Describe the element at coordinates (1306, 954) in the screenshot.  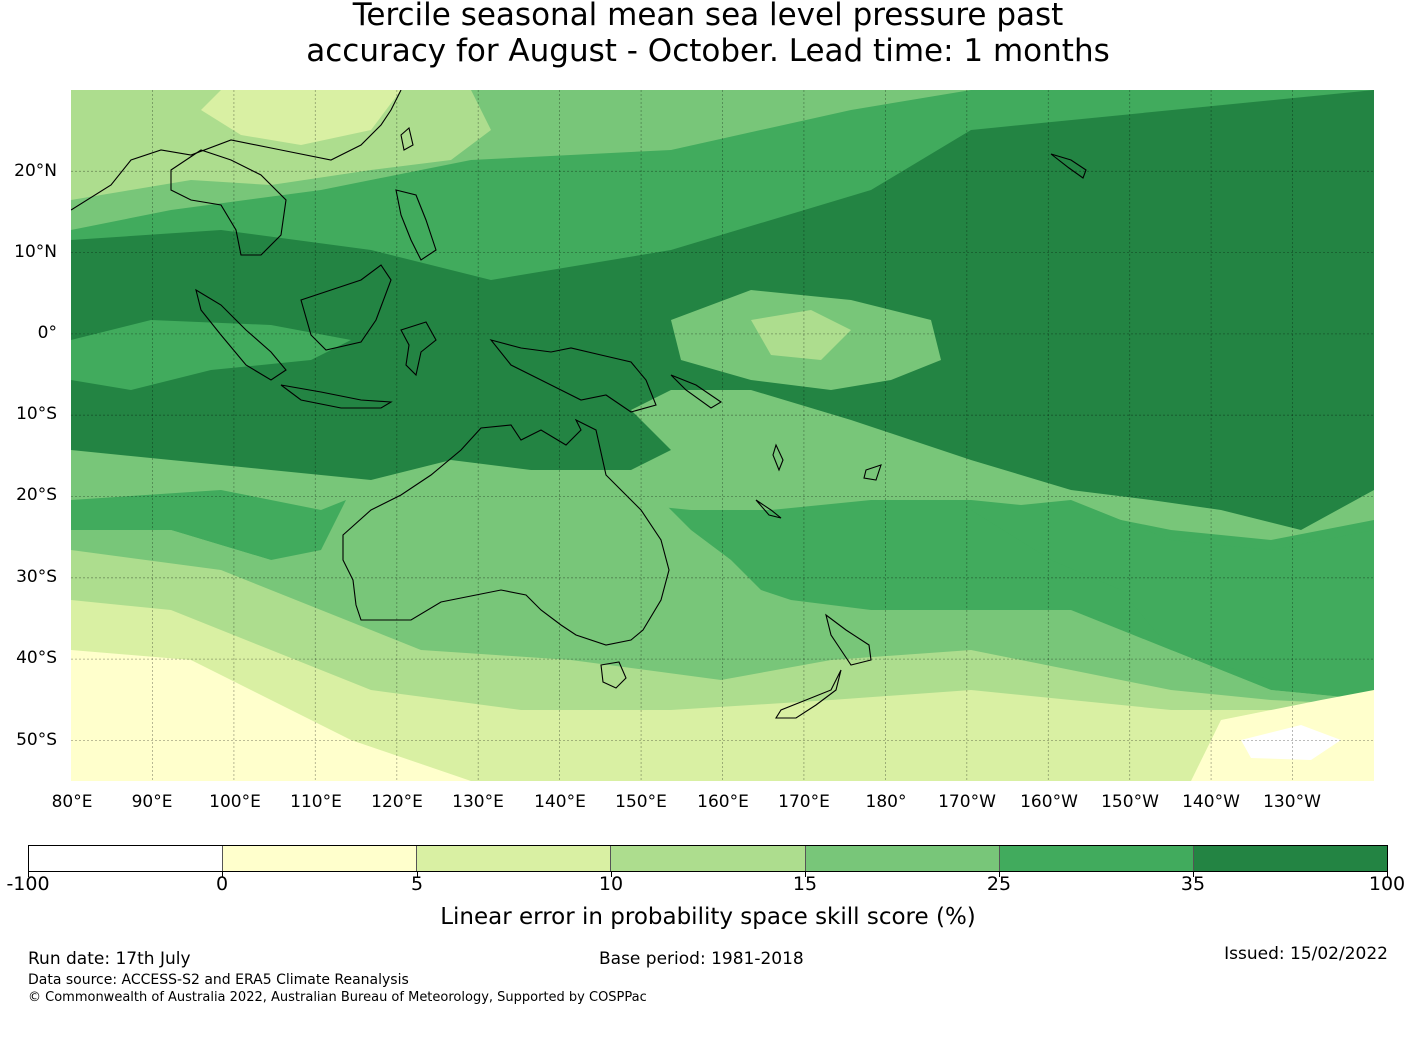
I see `issued-date: Issued: 15/02/2022` at that location.